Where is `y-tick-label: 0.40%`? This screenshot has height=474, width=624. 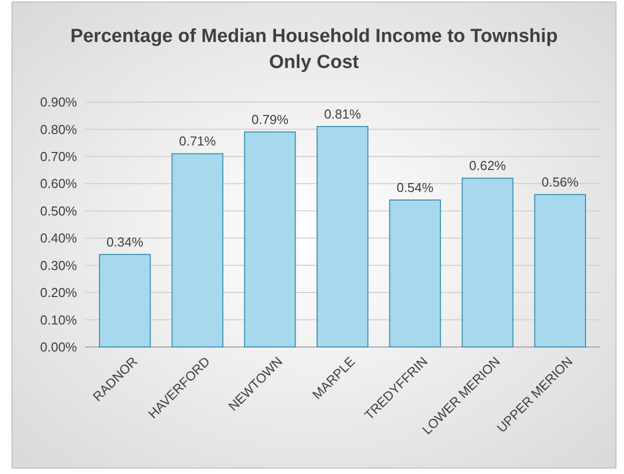
y-tick-label: 0.40% is located at coordinates (59, 238).